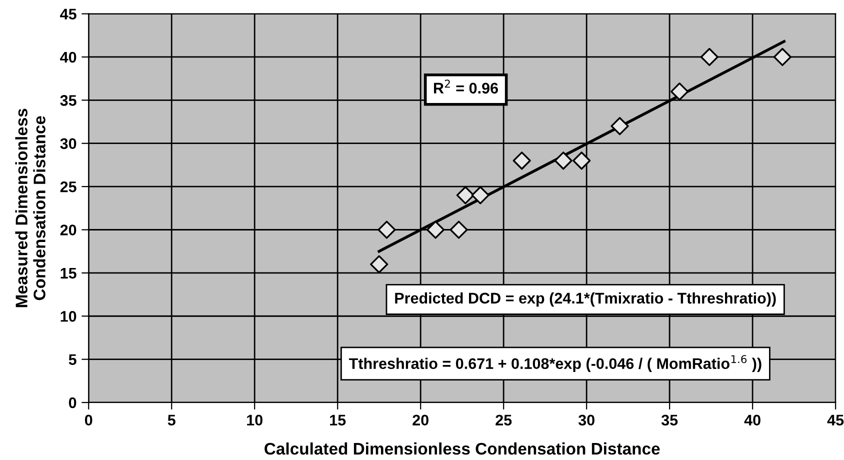 The width and height of the screenshot is (844, 460). Describe the element at coordinates (68, 186) in the screenshot. I see `y-tick-label: 25` at that location.